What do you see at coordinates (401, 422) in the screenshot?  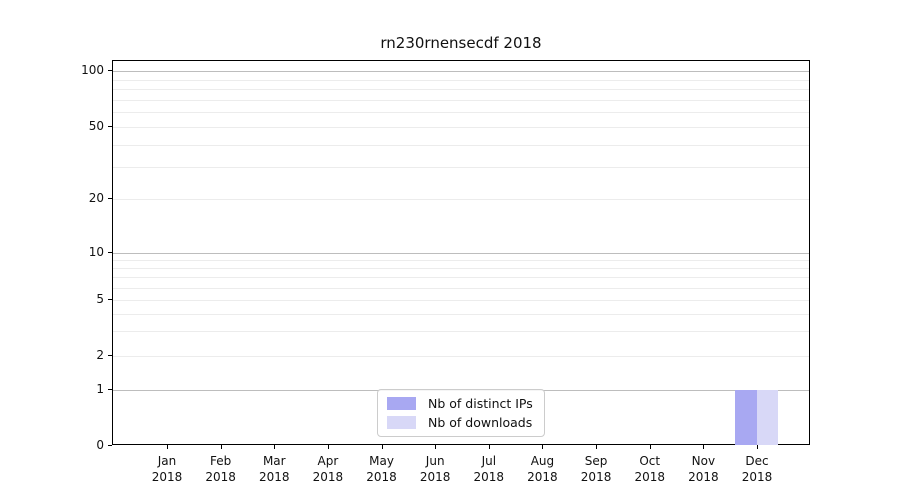 I see `legend-swatch-downloads` at bounding box center [401, 422].